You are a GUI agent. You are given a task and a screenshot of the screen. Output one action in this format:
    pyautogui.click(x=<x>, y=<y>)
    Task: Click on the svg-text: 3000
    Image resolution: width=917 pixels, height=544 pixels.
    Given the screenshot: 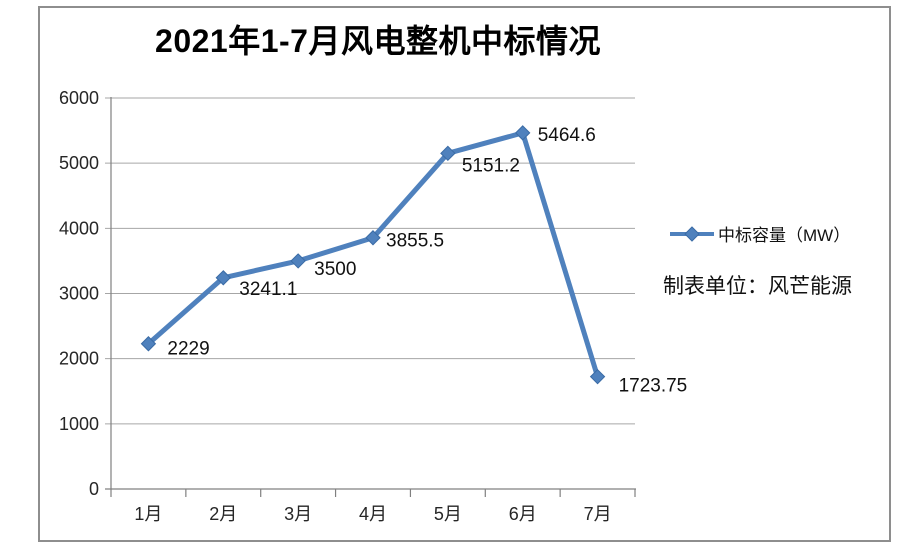 What is the action you would take?
    pyautogui.click(x=79, y=294)
    